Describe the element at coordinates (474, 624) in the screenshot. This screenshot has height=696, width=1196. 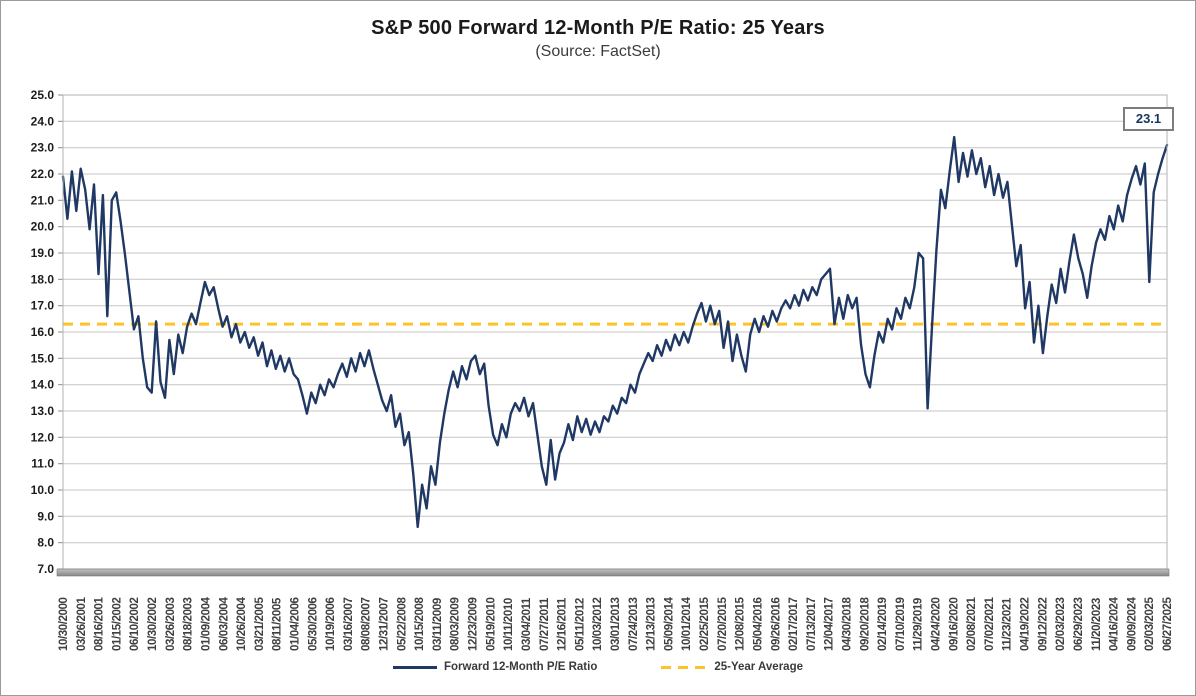
I see `x-axis-label: 12/23/2009` at that location.